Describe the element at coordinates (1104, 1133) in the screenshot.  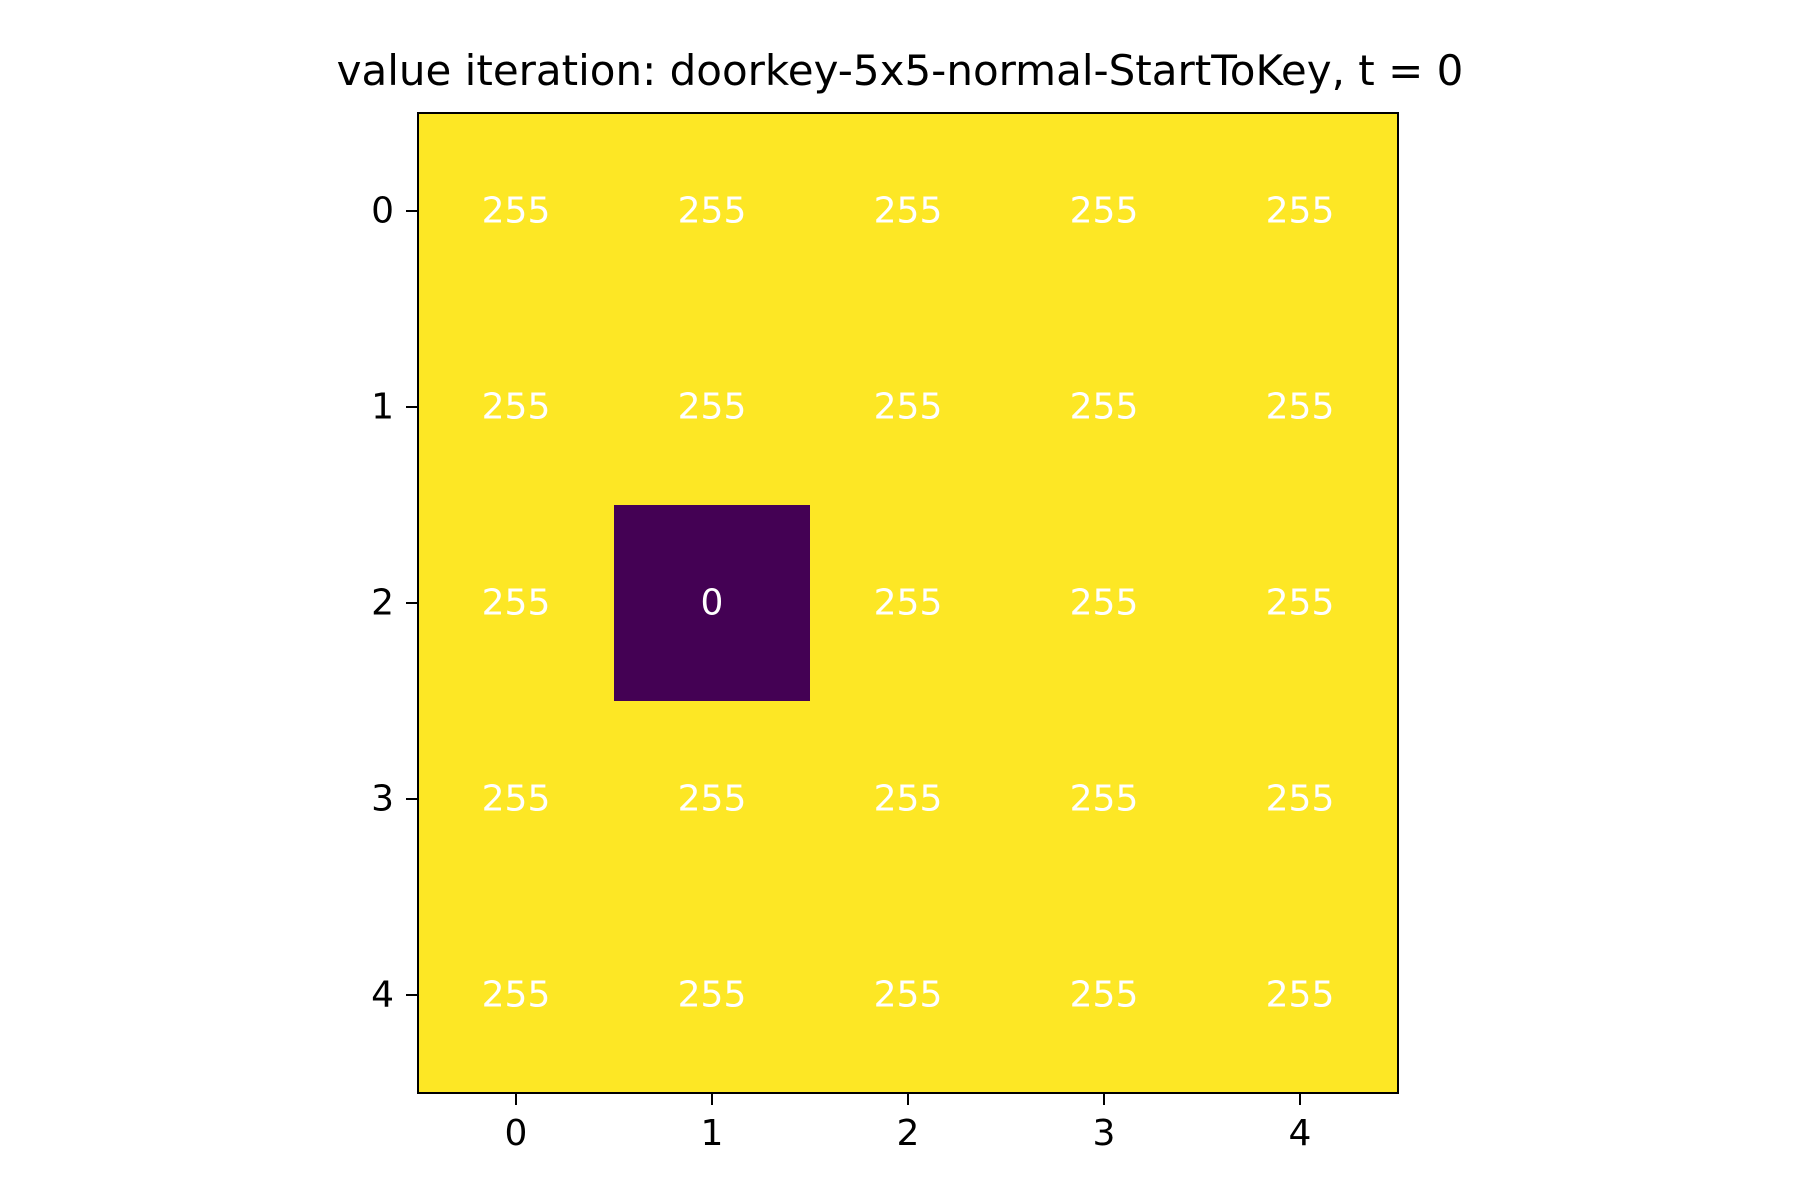
I see `x-tick-label-3: 3` at that location.